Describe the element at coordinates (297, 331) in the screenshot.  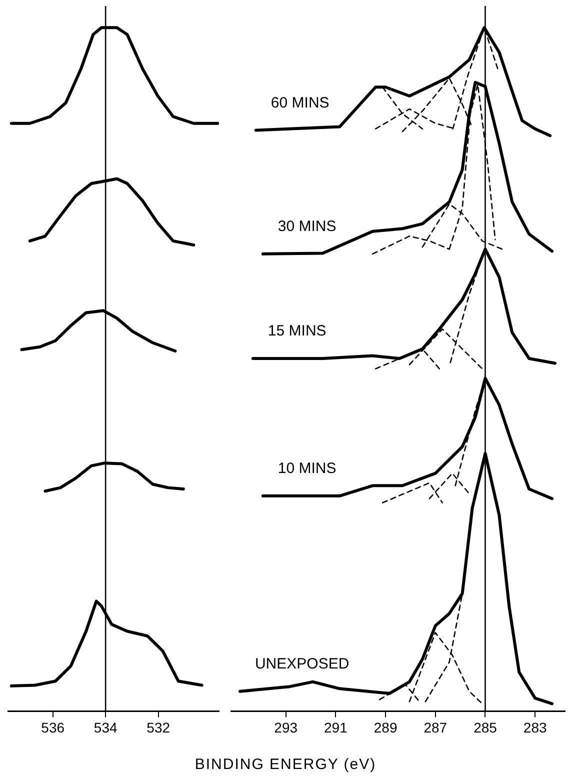
I see `series-label: 15 MINS` at that location.